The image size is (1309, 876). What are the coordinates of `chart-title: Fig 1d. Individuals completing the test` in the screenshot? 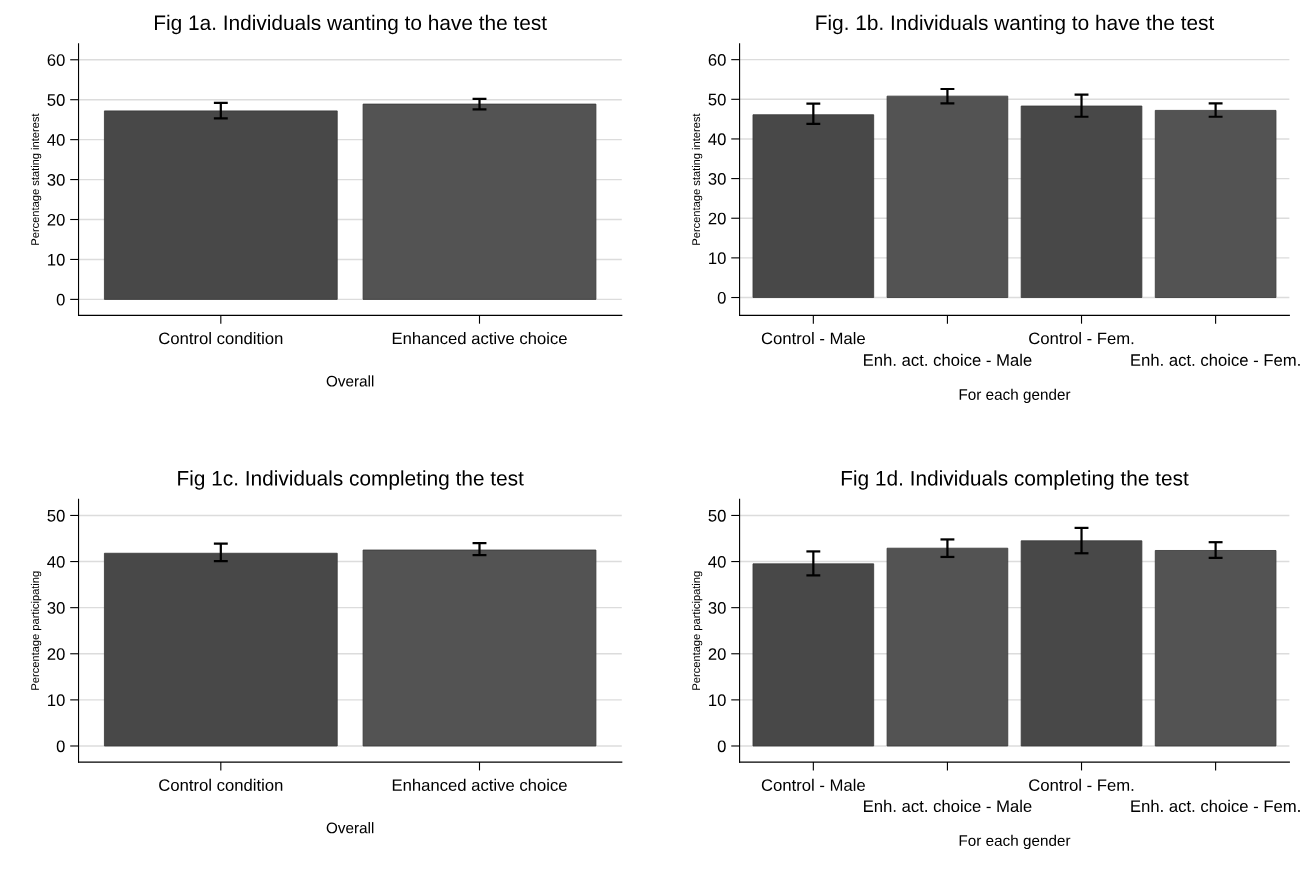 It's located at (1015, 480).